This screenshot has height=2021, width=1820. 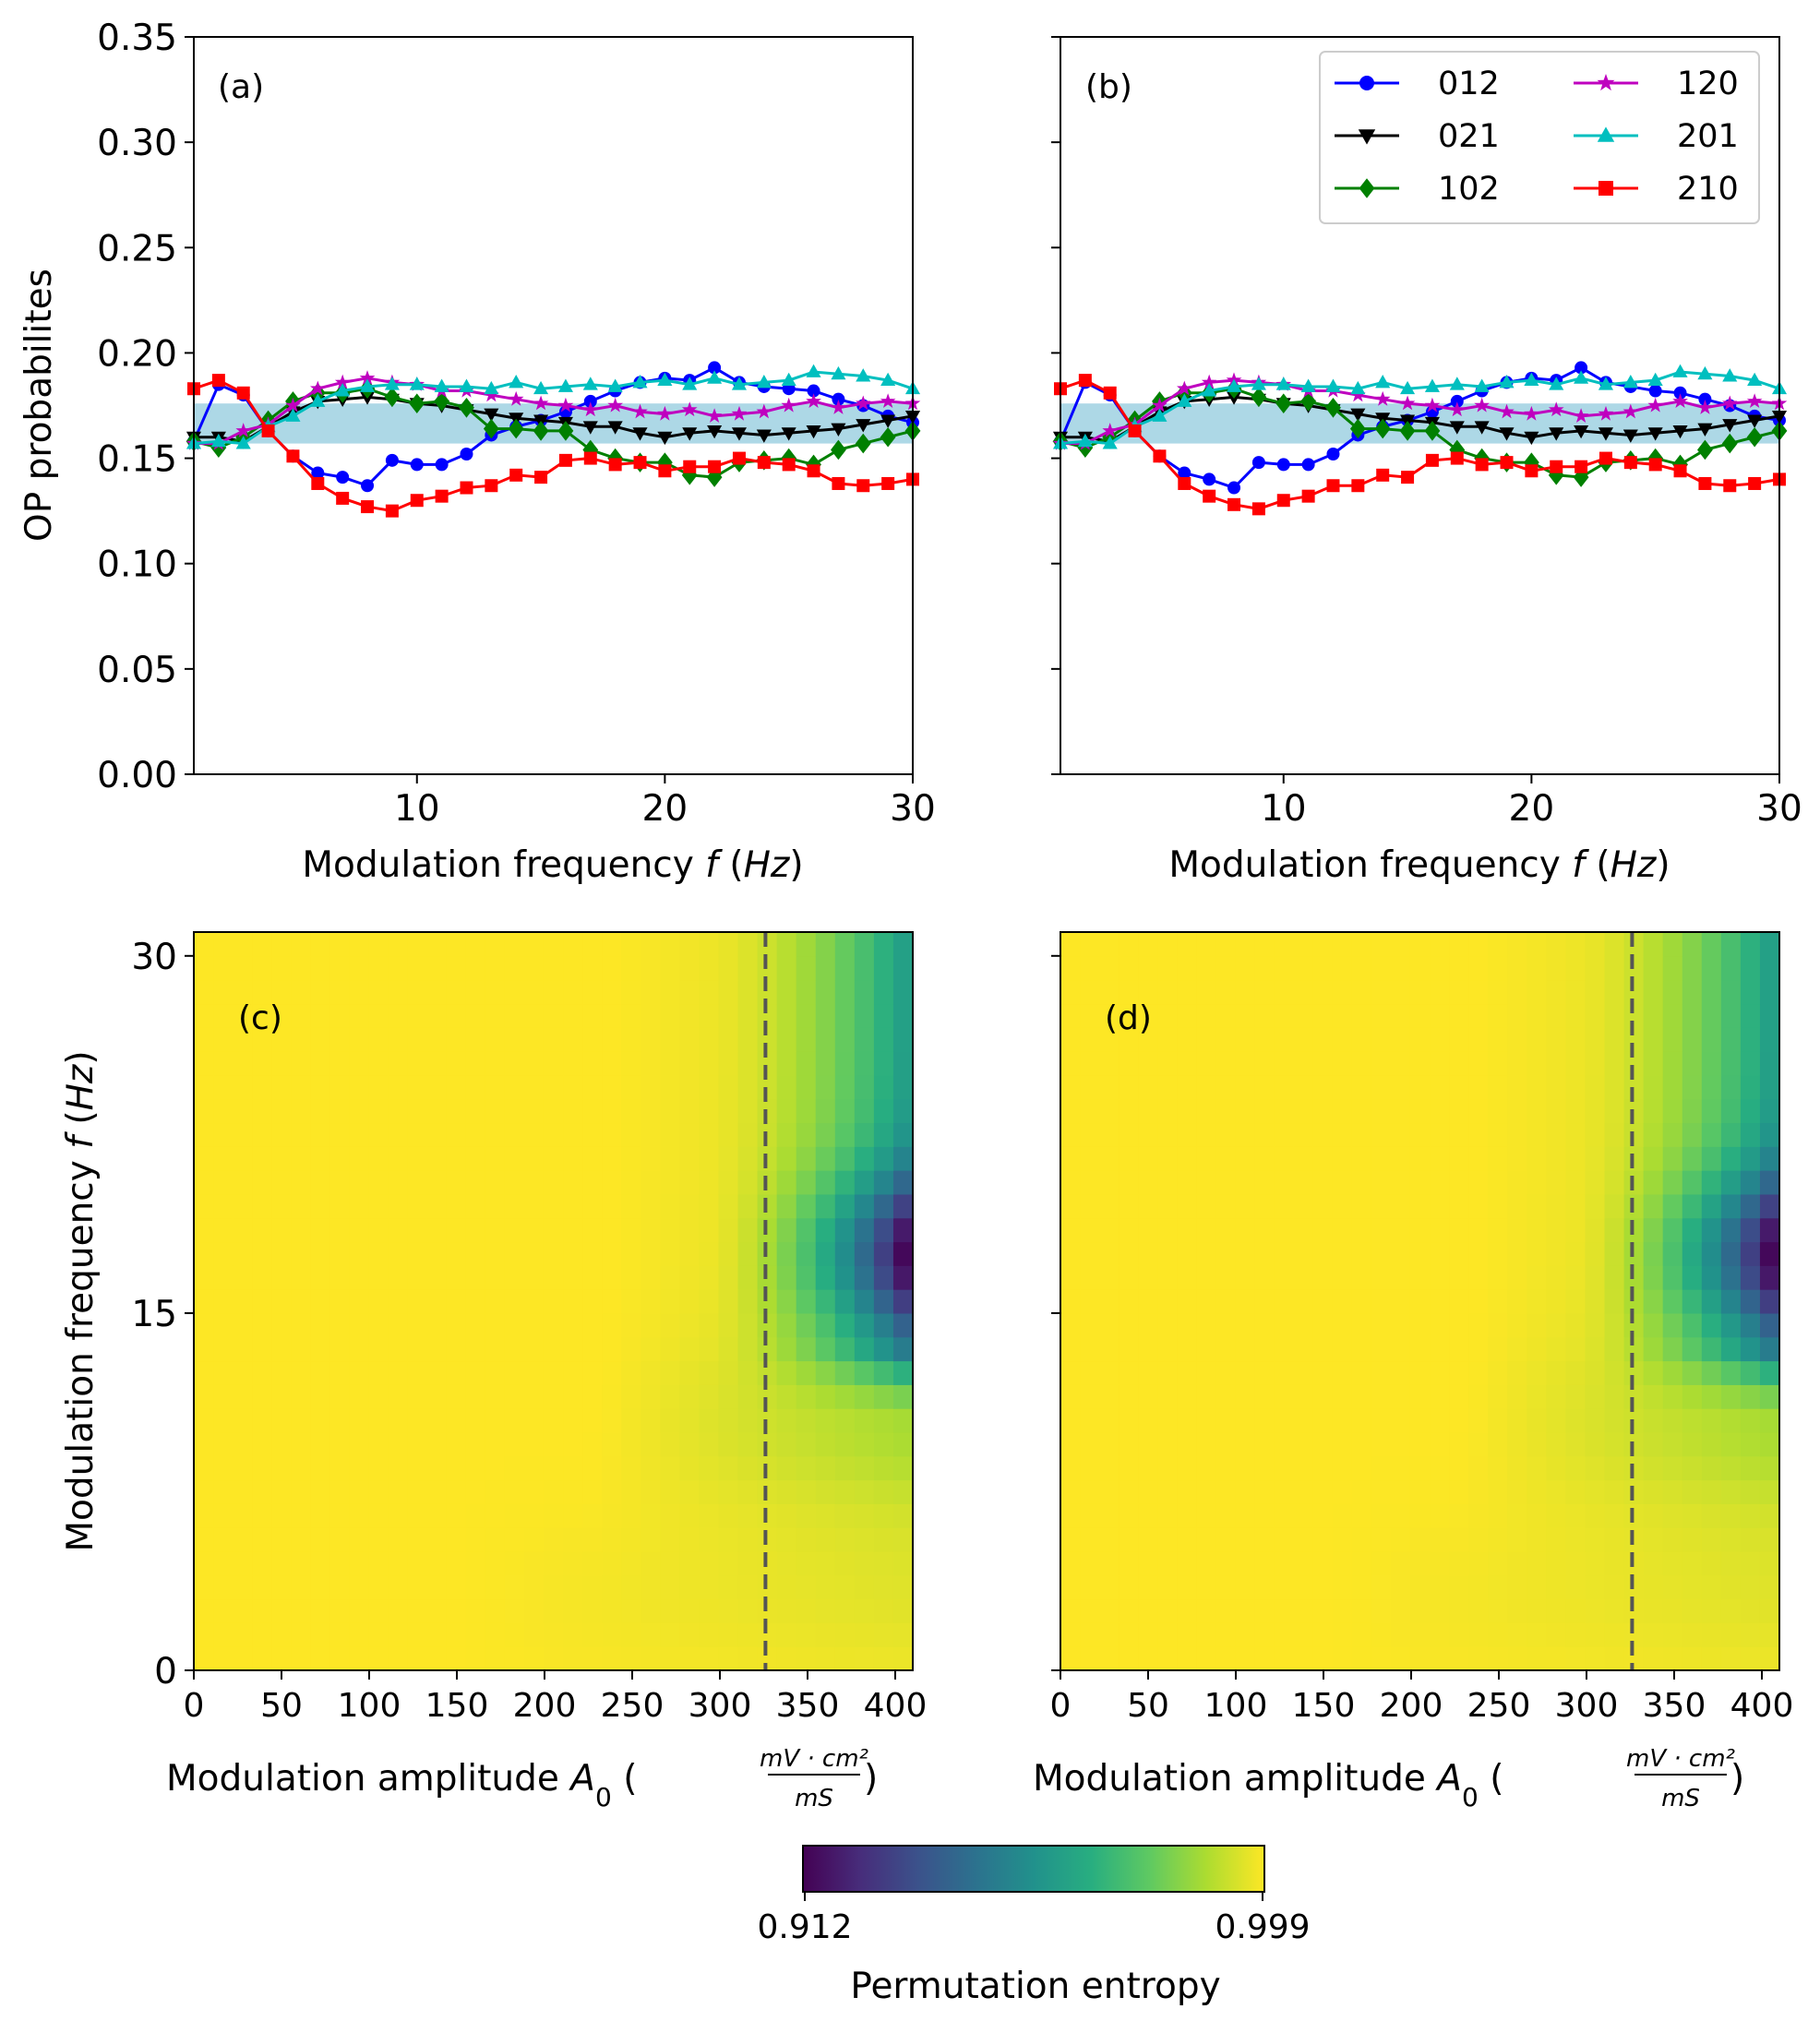 What do you see at coordinates (1421, 1697) in the screenshot?
I see `panel-d-x-ticks: 0 50 100 150 200 250 300 350 400` at bounding box center [1421, 1697].